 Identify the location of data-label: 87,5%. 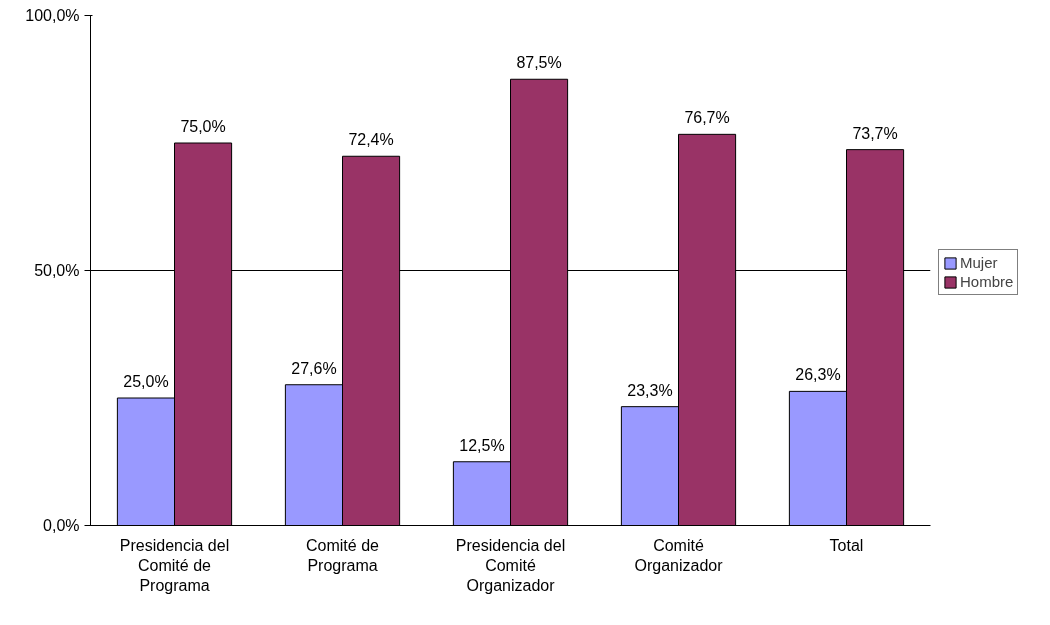
(539, 63).